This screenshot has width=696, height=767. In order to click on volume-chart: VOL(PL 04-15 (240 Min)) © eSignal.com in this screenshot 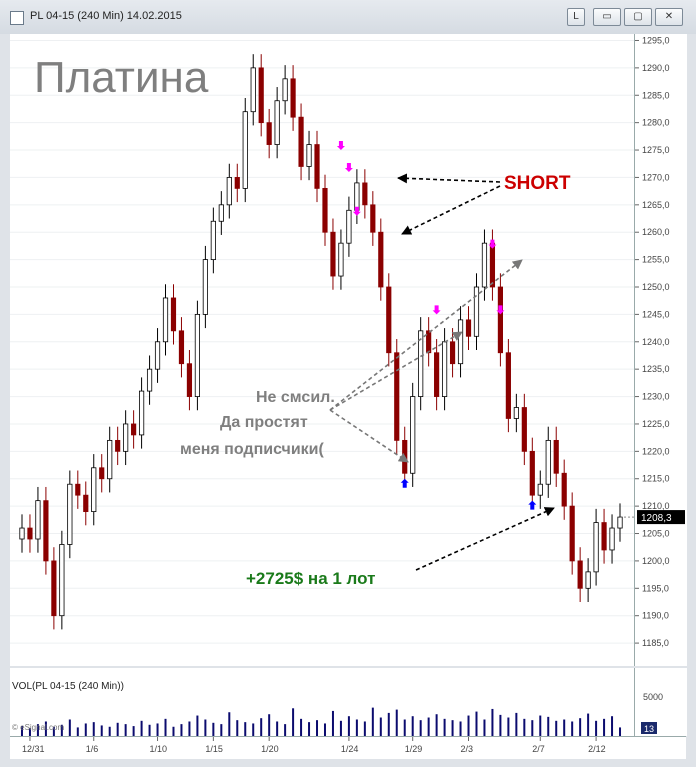, I will do `click(317, 708)`.